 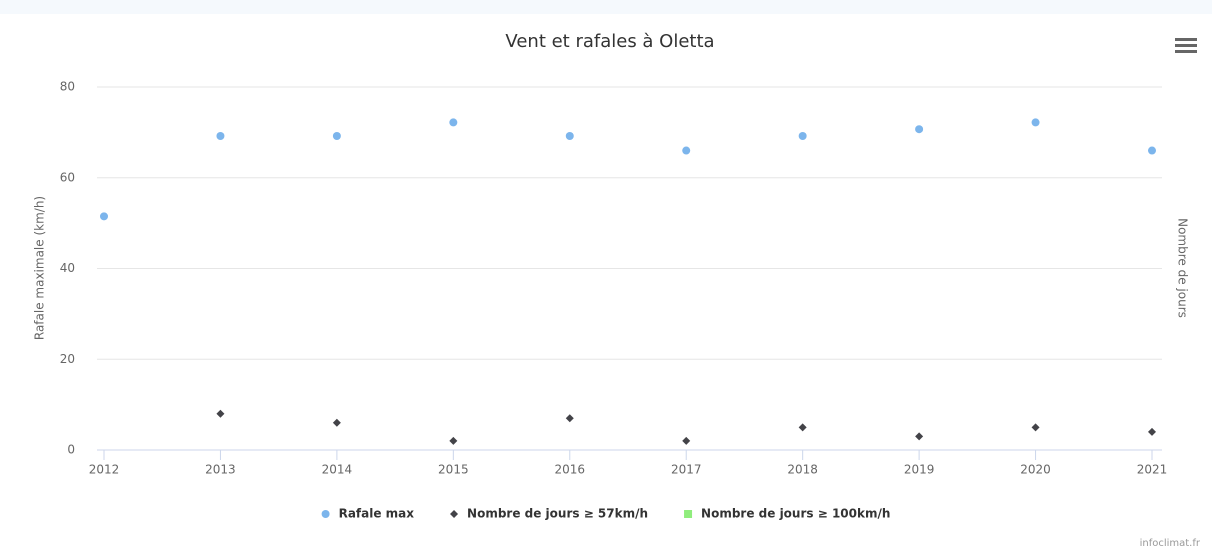 I want to click on legend-label: Nombre de jours ≥ 100km/h, so click(x=795, y=514).